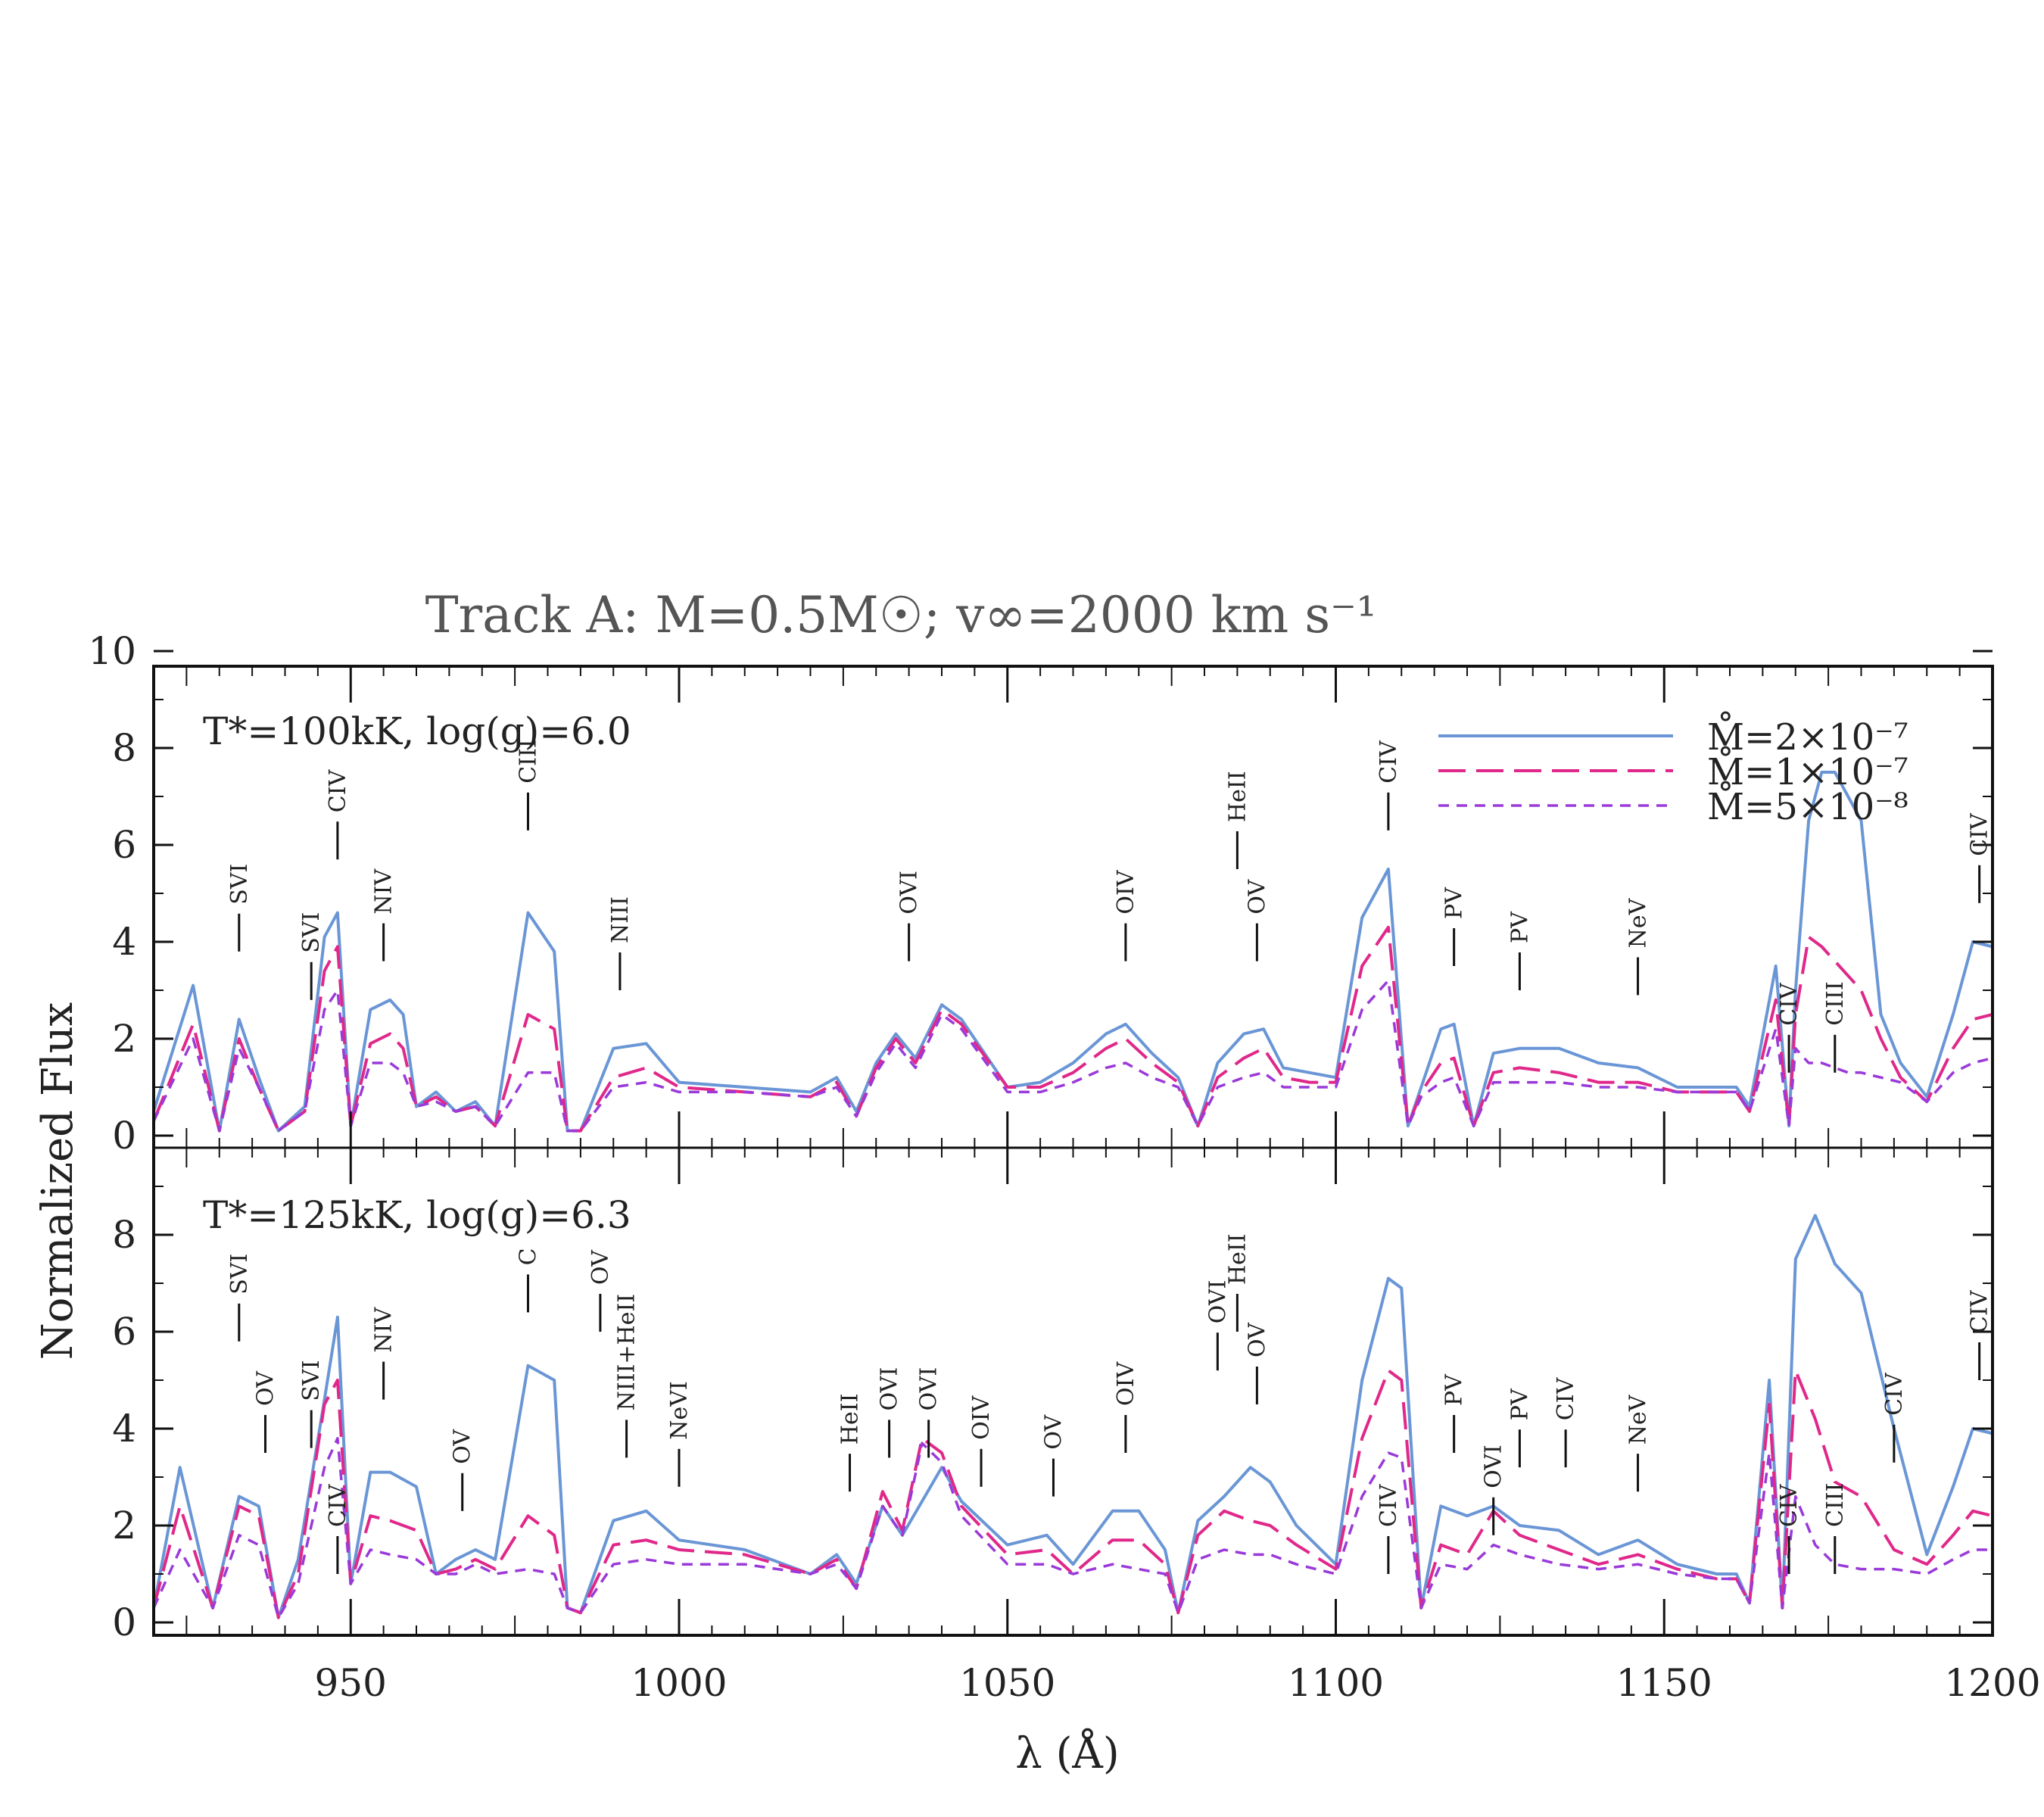  What do you see at coordinates (1807, 734) in the screenshot?
I see `legend-entry-1: M̊=2×10⁻⁷` at bounding box center [1807, 734].